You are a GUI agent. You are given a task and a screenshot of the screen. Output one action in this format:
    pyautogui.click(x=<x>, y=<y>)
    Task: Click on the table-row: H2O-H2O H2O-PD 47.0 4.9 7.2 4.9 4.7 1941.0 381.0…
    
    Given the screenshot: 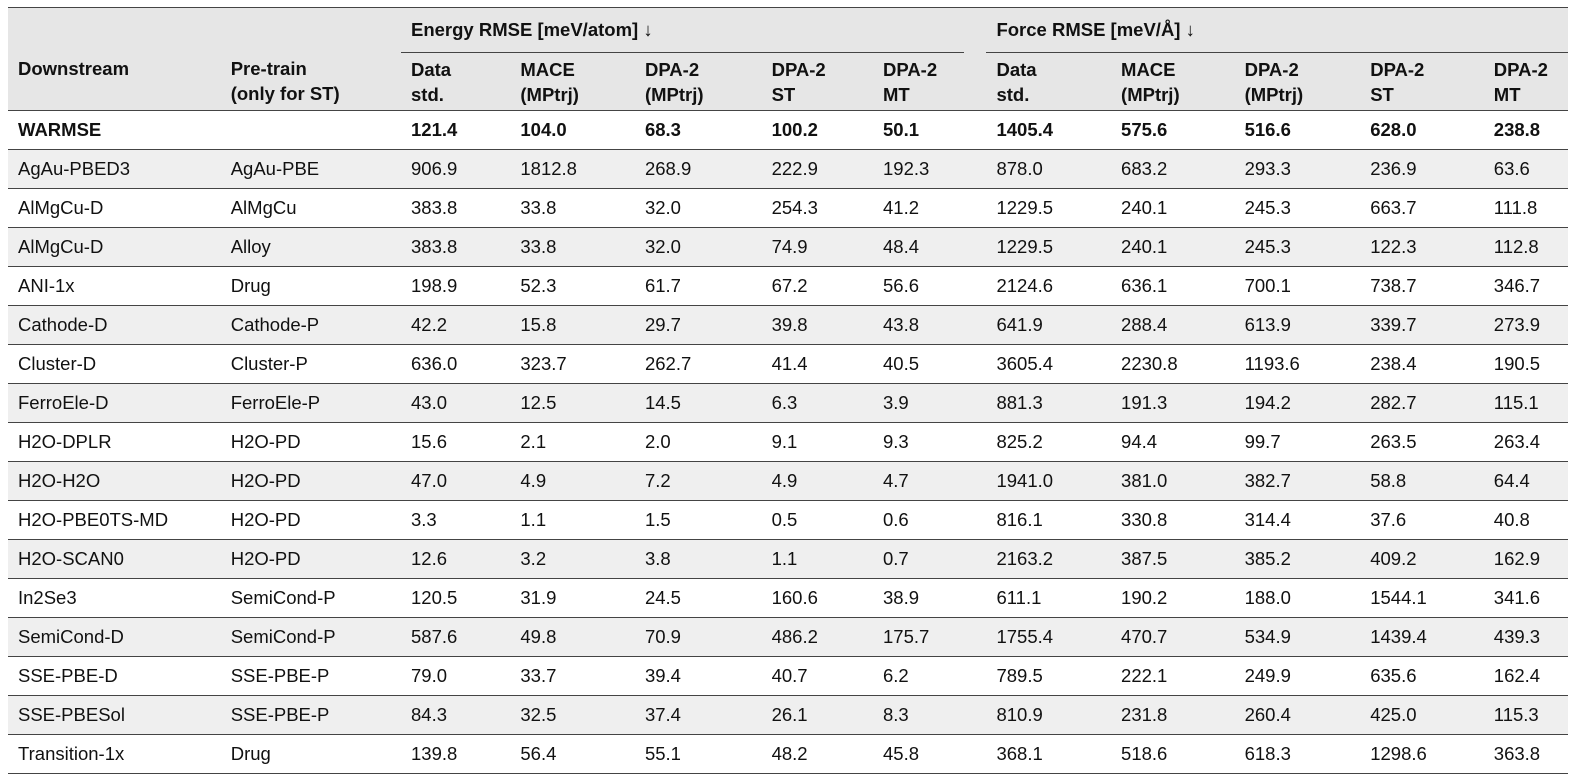 What is the action you would take?
    pyautogui.click(x=788, y=481)
    